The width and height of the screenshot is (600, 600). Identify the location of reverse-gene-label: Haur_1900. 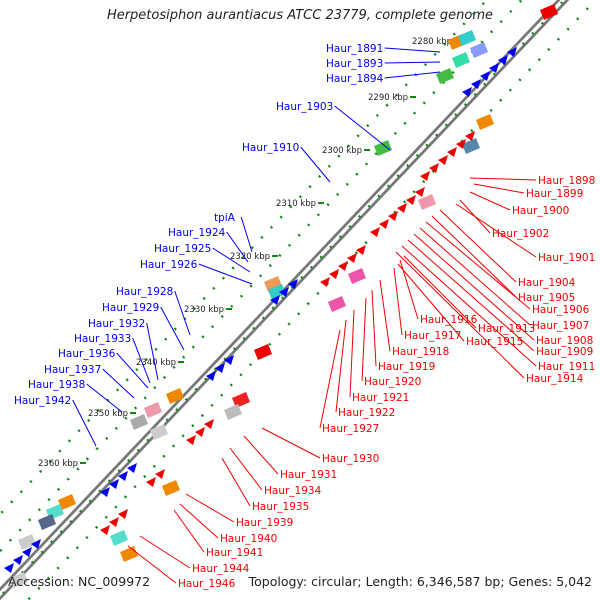
(540, 211).